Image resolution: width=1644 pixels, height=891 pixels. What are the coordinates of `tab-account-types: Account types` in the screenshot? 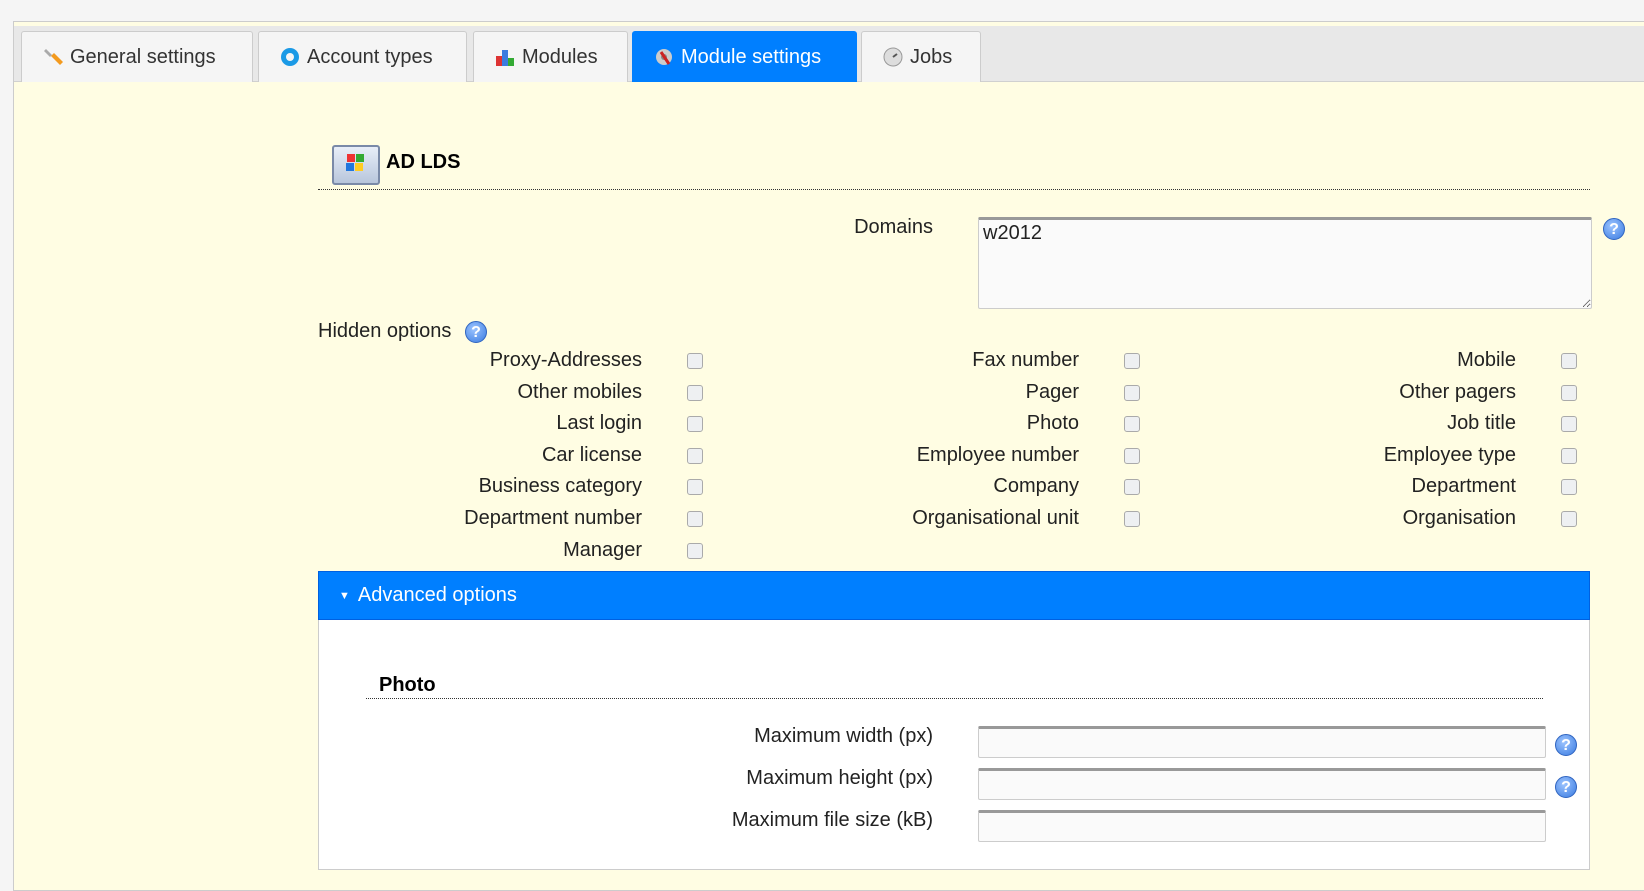 It's located at (362, 56).